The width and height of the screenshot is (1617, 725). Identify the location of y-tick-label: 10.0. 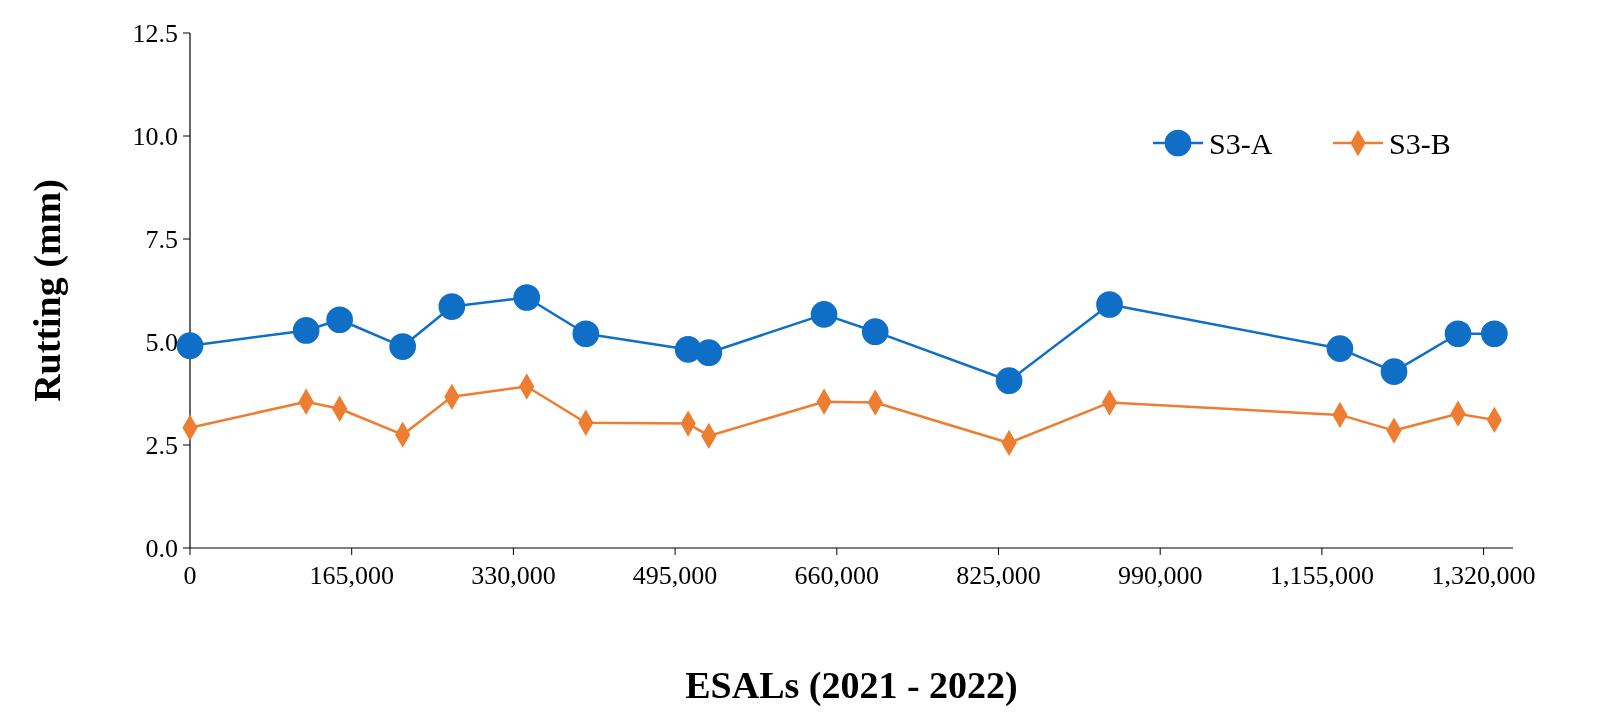
(155, 137).